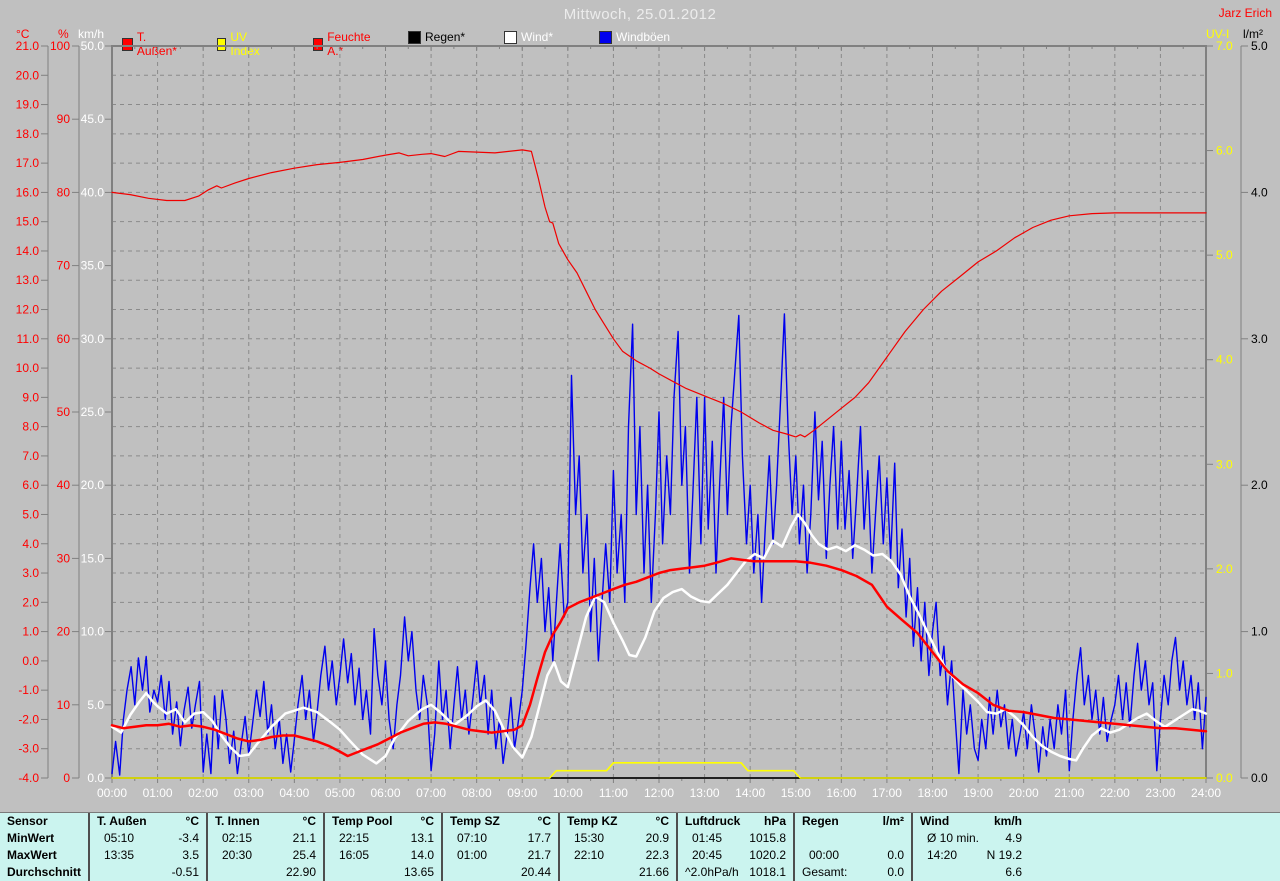  I want to click on y-axis-humidity-tick-label: 60, so click(64, 339).